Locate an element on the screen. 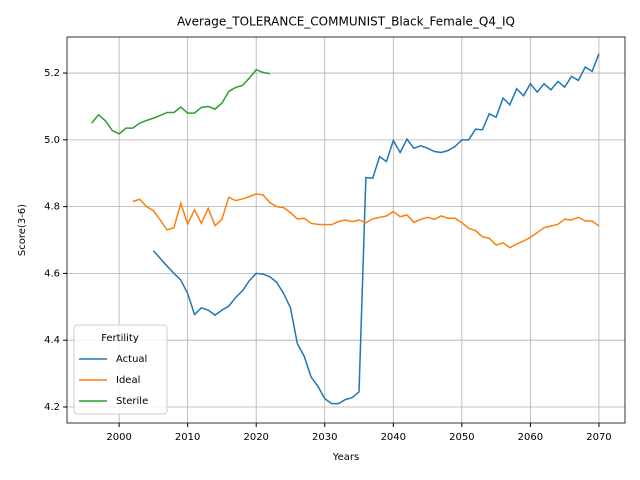 This screenshot has height=480, width=640. y-tick-label: 5.2 is located at coordinates (52, 73).